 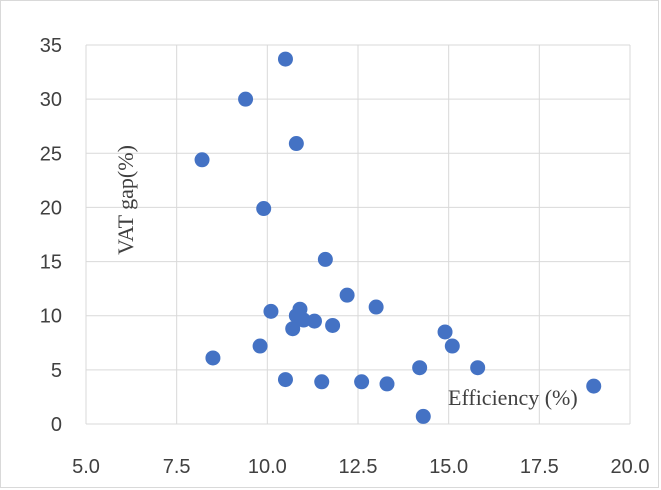 I want to click on x-tick-label: 5.0, so click(x=86, y=467).